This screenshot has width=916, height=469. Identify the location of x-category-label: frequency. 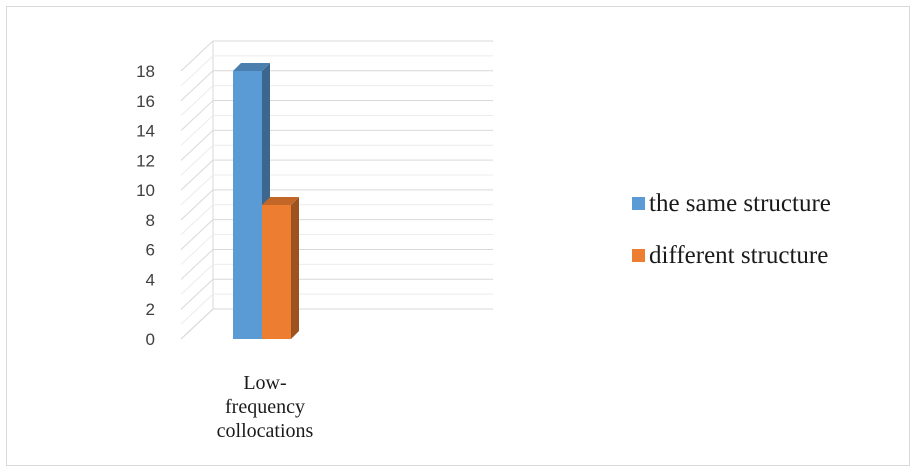
(265, 407).